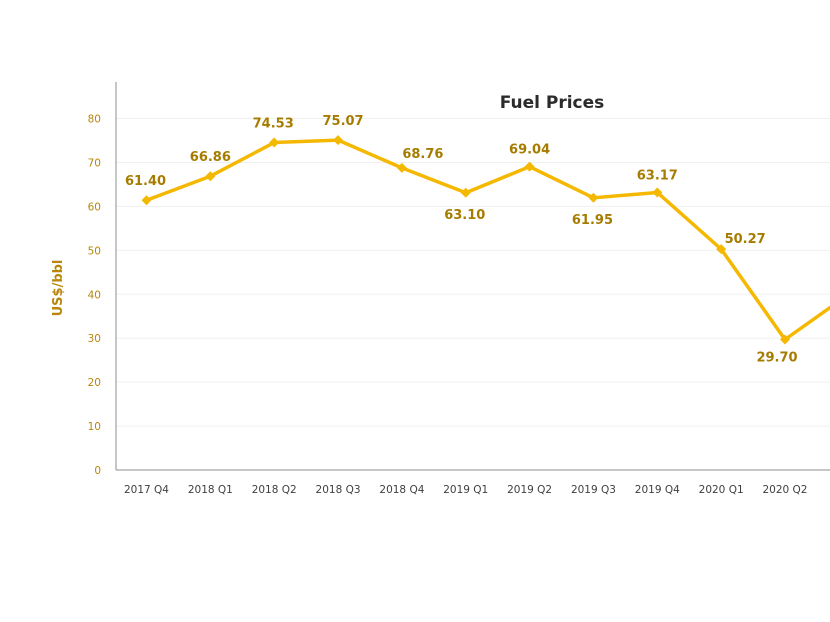  What do you see at coordinates (593, 490) in the screenshot?
I see `x-tick-label: 2019 Q3` at bounding box center [593, 490].